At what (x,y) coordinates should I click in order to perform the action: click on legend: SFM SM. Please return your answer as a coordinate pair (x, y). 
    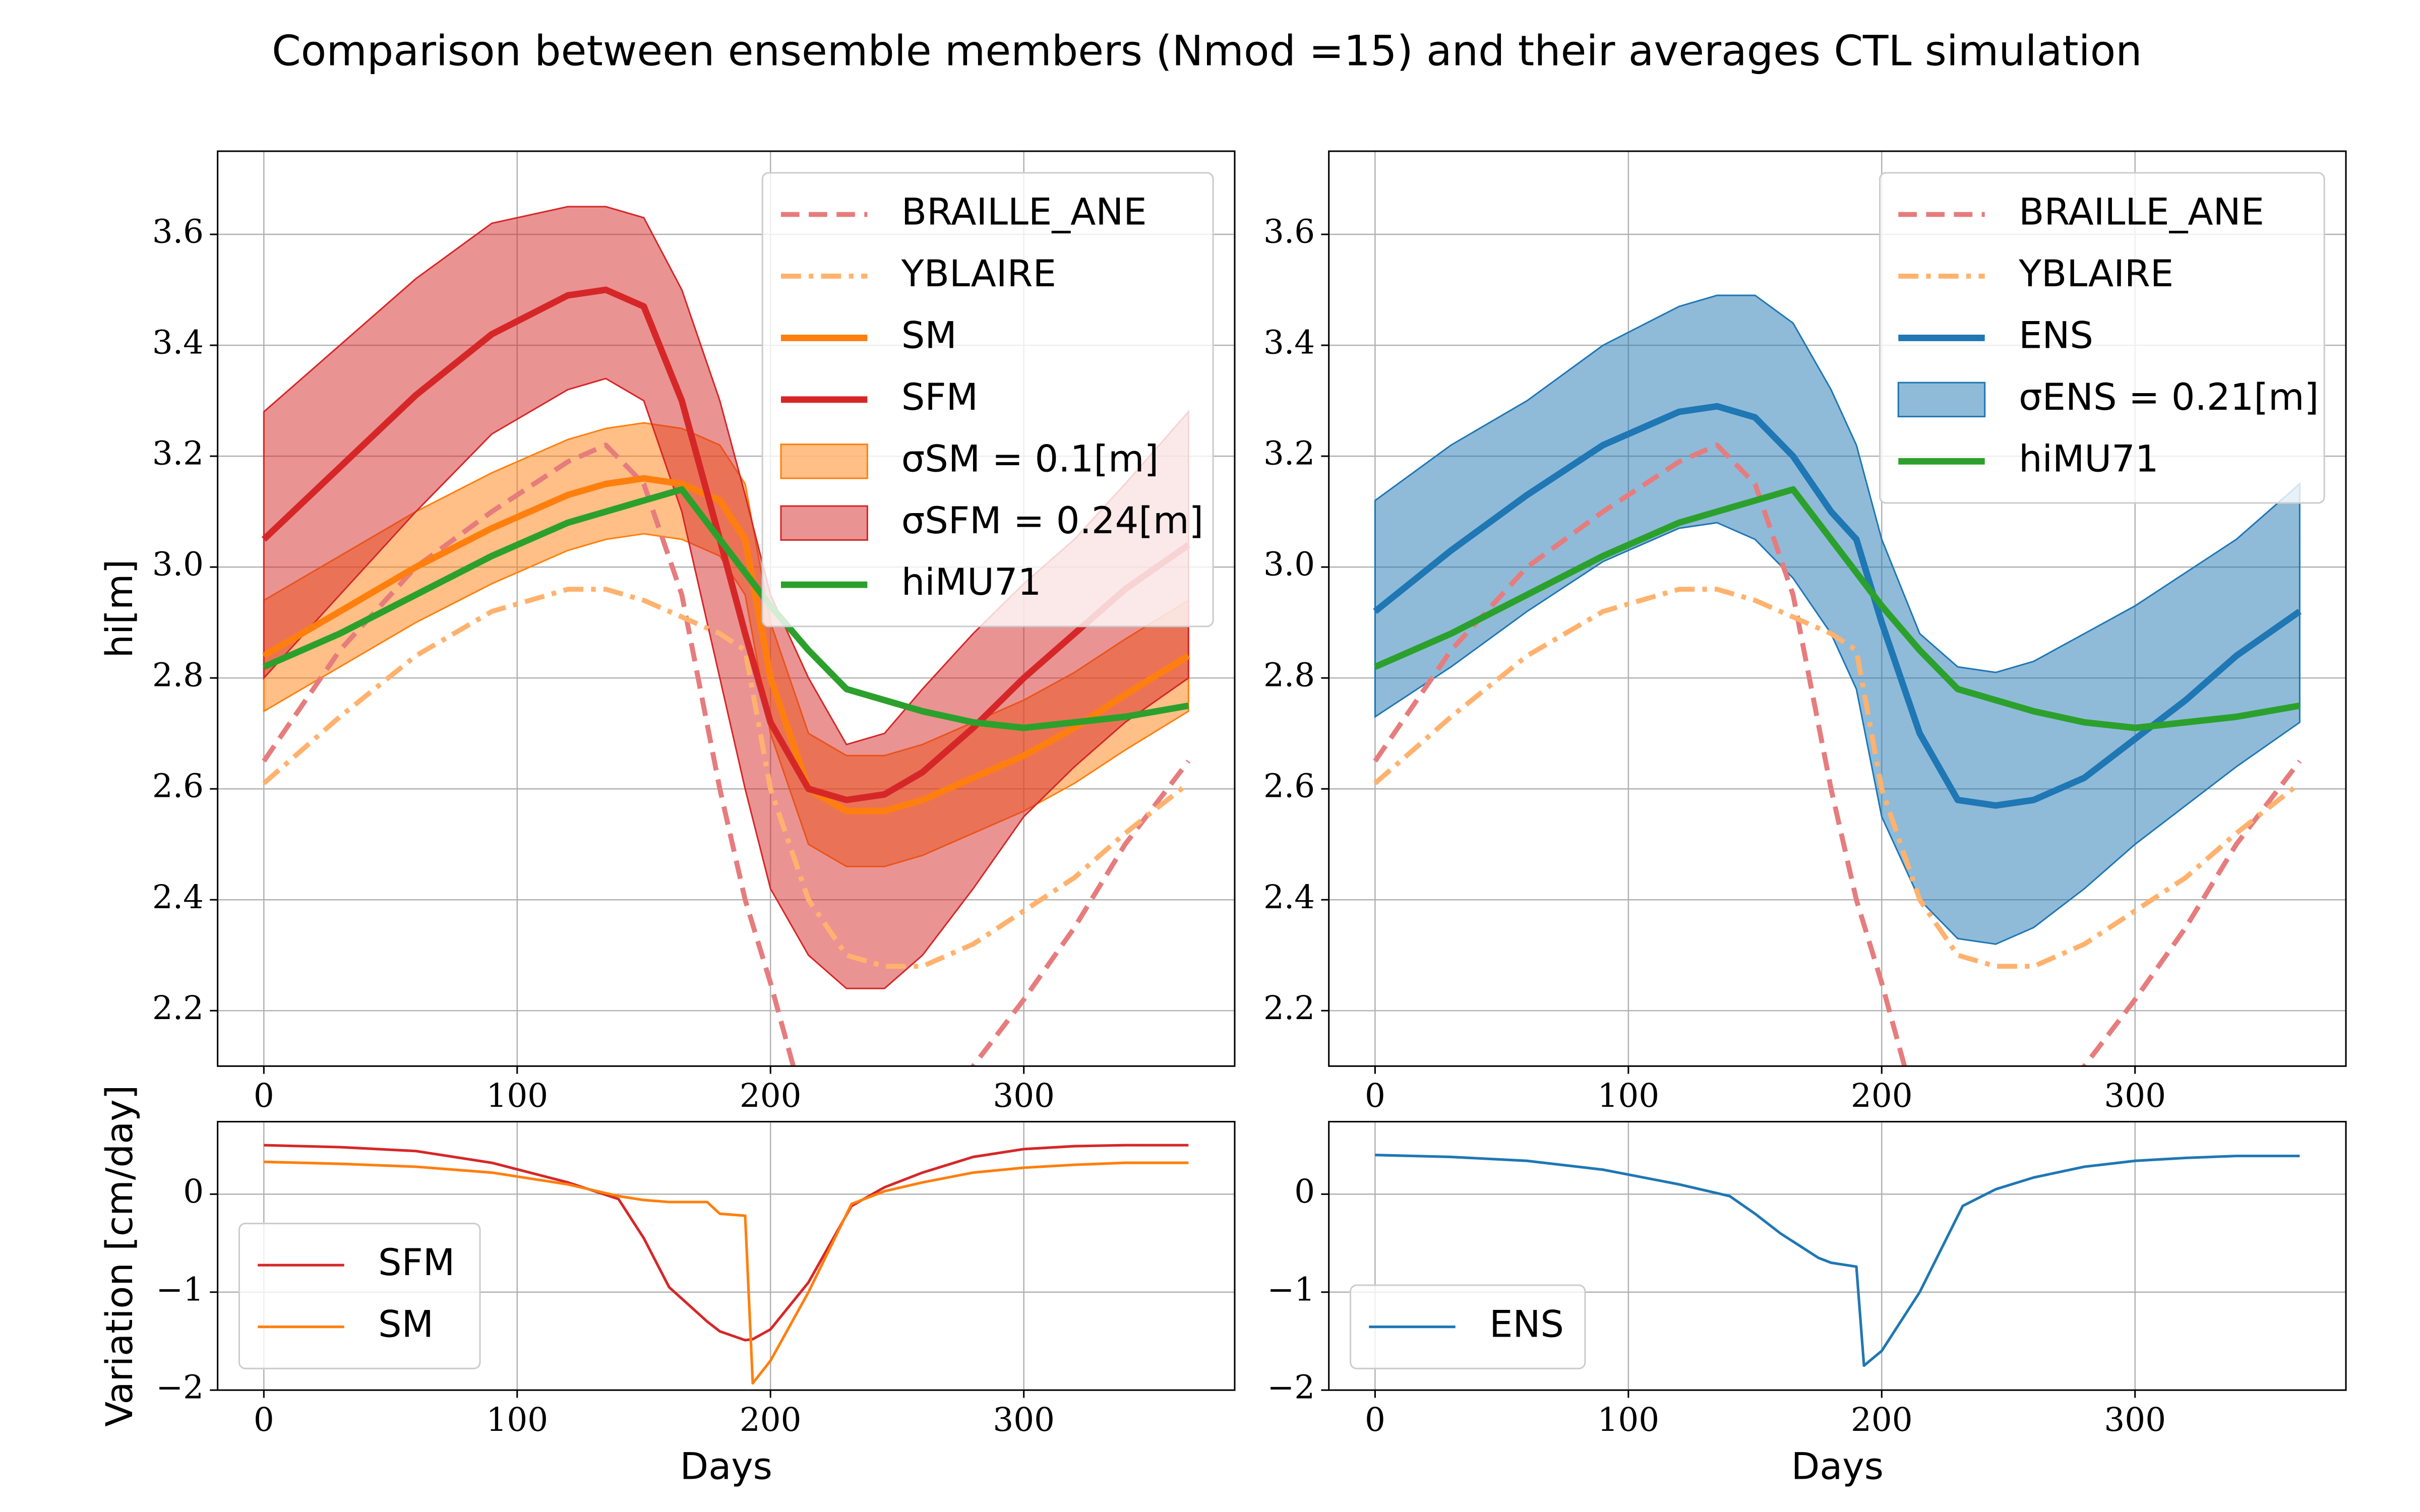
    Looking at the image, I should click on (359, 1296).